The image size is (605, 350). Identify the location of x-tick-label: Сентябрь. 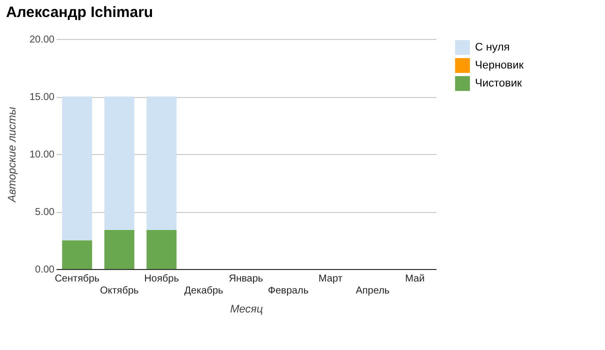
(77, 279).